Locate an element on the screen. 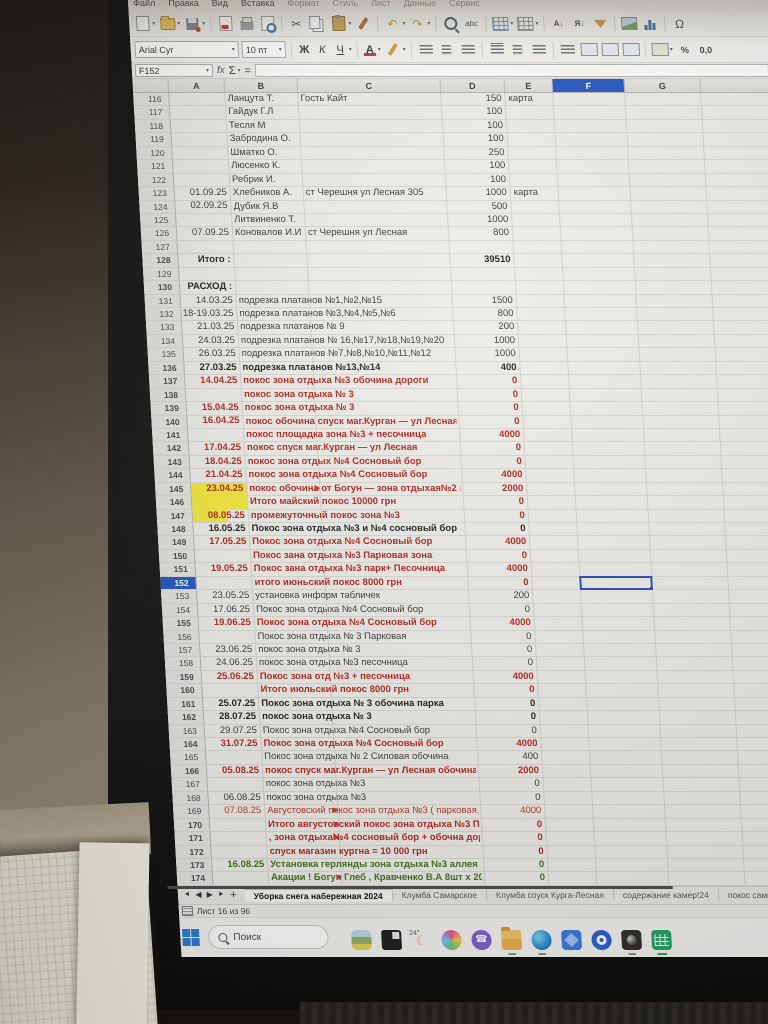 The height and width of the screenshot is (1024, 768). column-header-c: C is located at coordinates (369, 85).